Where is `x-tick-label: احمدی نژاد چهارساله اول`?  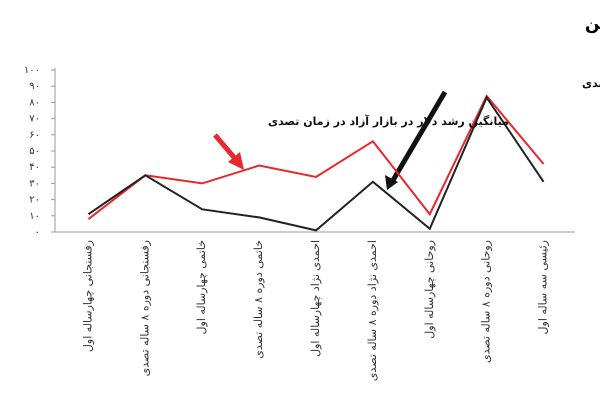
x-tick-label: احمدی نژاد چهارساله اول is located at coordinates (315, 298).